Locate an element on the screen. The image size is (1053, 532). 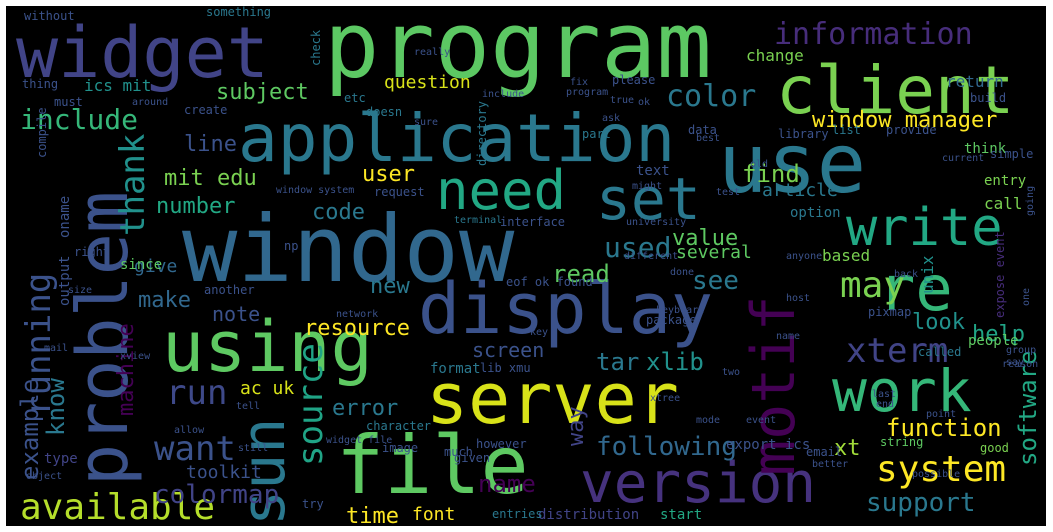
word-help: help is located at coordinates (998, 334).